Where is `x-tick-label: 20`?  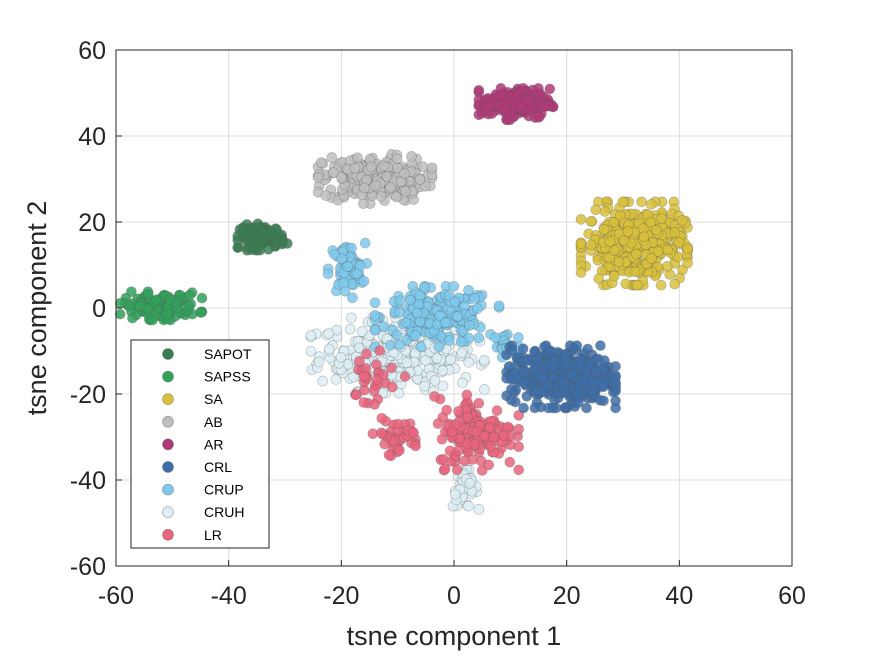
x-tick-label: 20 is located at coordinates (567, 596).